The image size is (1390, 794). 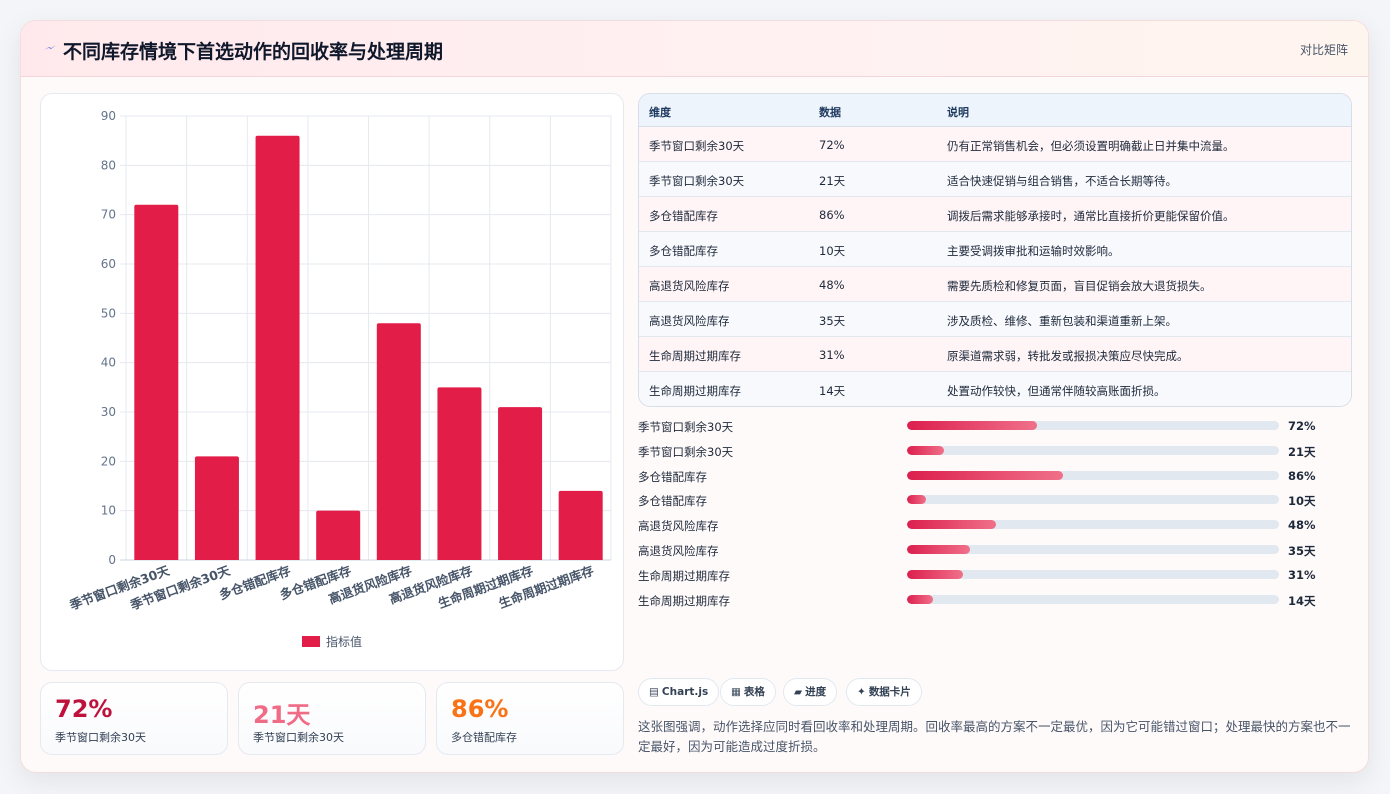 I want to click on y-tick-label: 60, so click(x=108, y=264).